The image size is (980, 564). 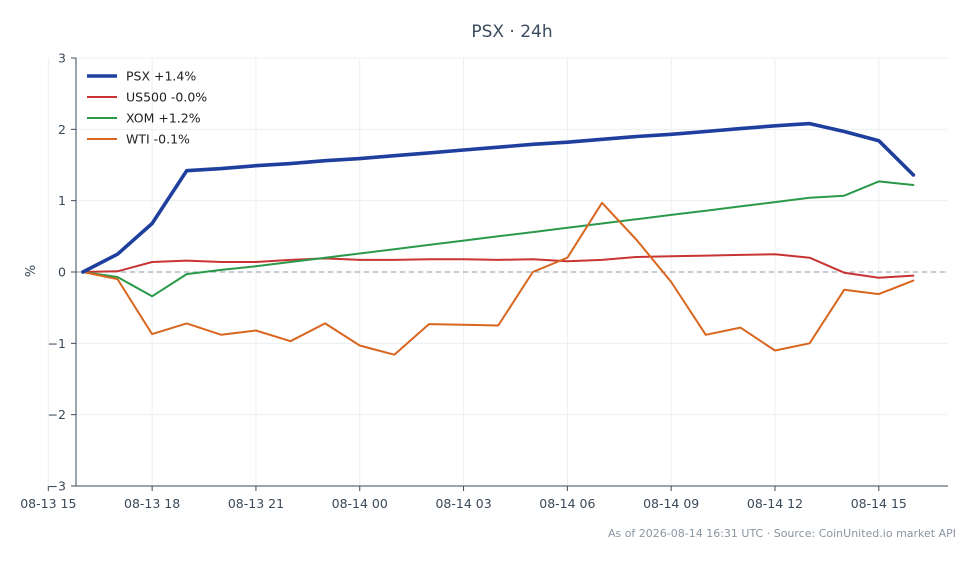 What do you see at coordinates (57, 343) in the screenshot?
I see `y-tick-label: −1` at bounding box center [57, 343].